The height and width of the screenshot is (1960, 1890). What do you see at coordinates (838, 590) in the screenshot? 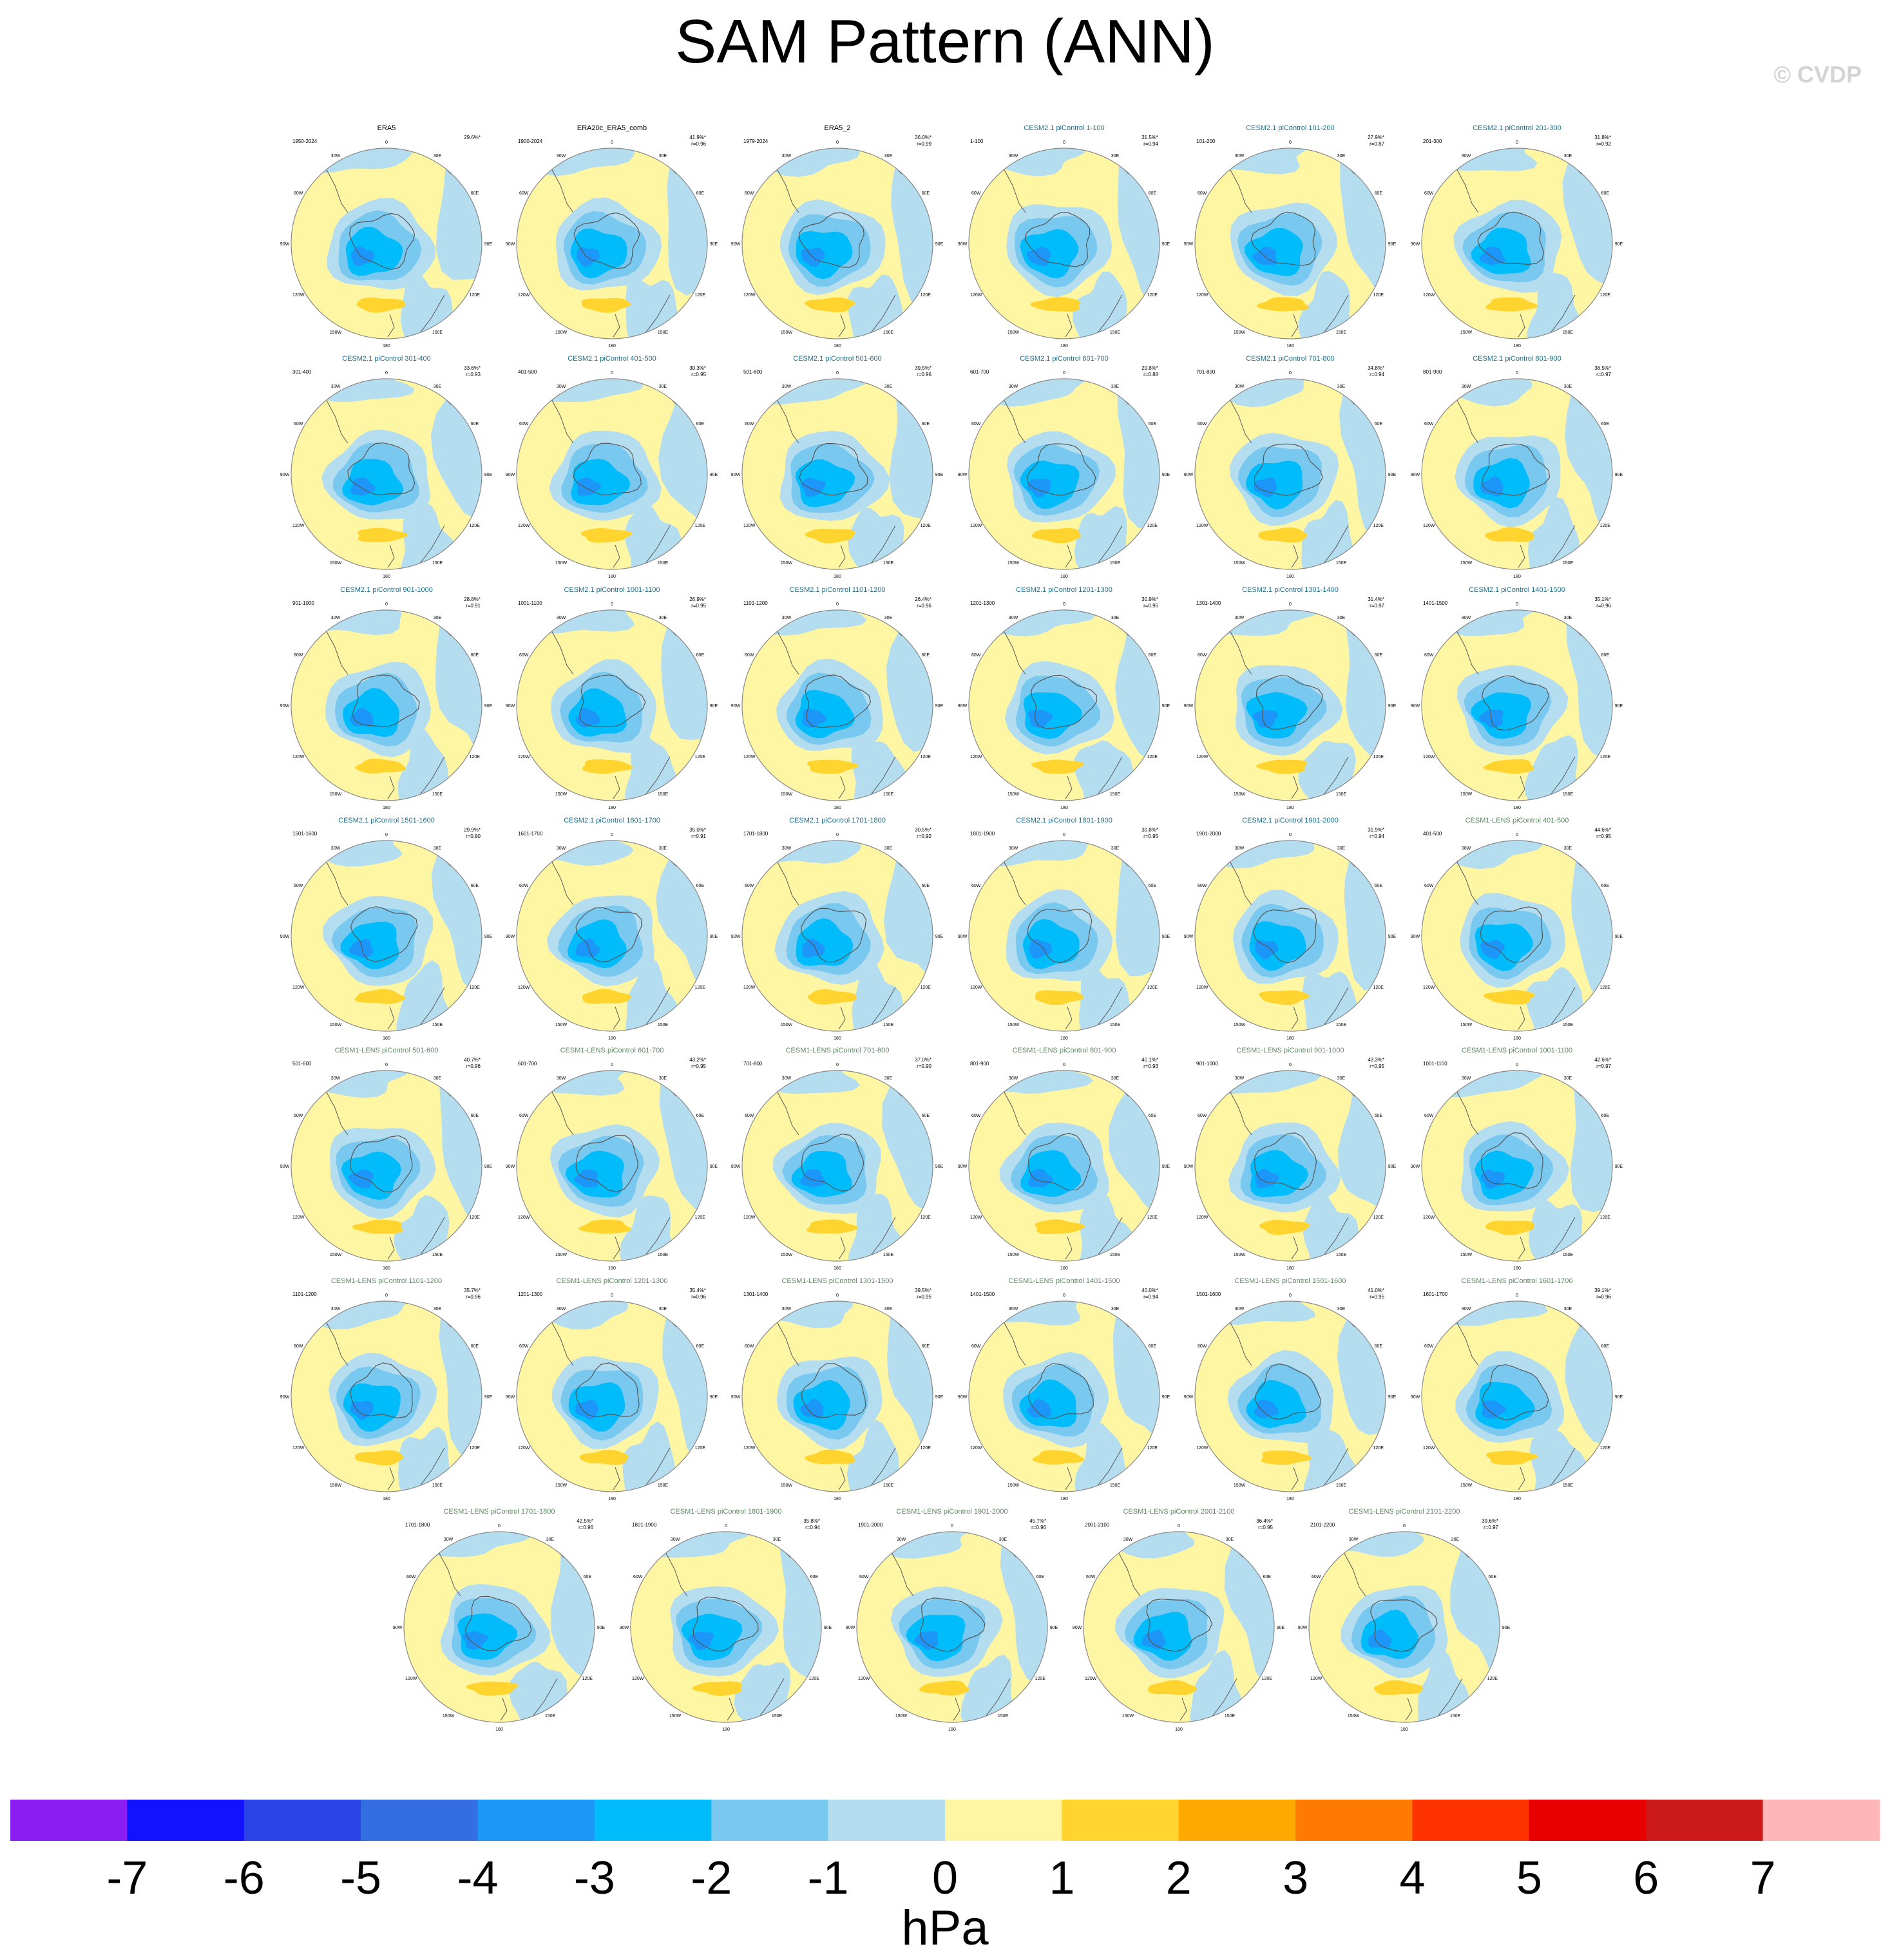
I see `panel-title: CESM2.1 piControl 1101-1200` at bounding box center [838, 590].